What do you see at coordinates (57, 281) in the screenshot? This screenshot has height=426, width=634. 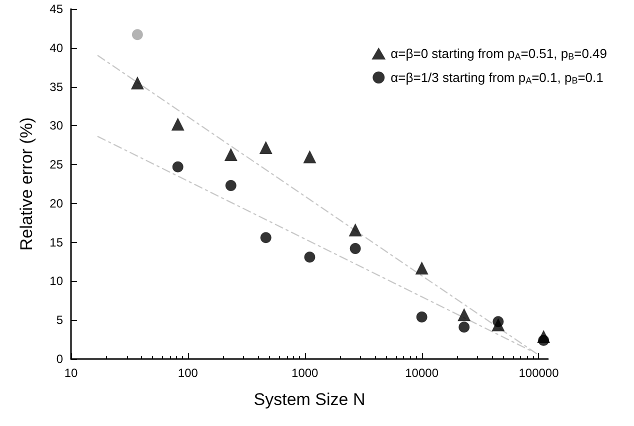 I see `y-tick-label: 10` at bounding box center [57, 281].